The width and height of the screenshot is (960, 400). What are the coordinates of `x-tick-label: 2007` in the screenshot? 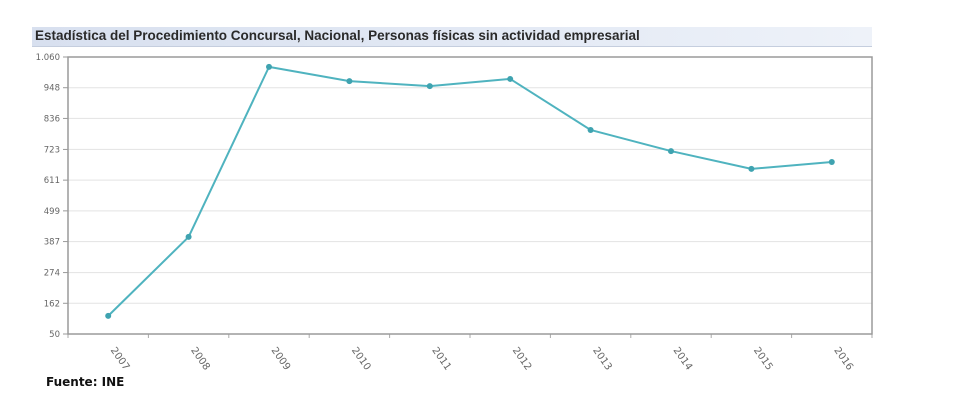 It's located at (120, 358).